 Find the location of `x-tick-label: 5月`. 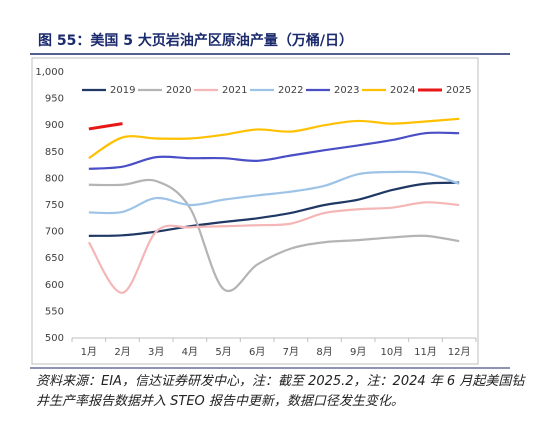

x-tick-label: 5月 is located at coordinates (223, 352).